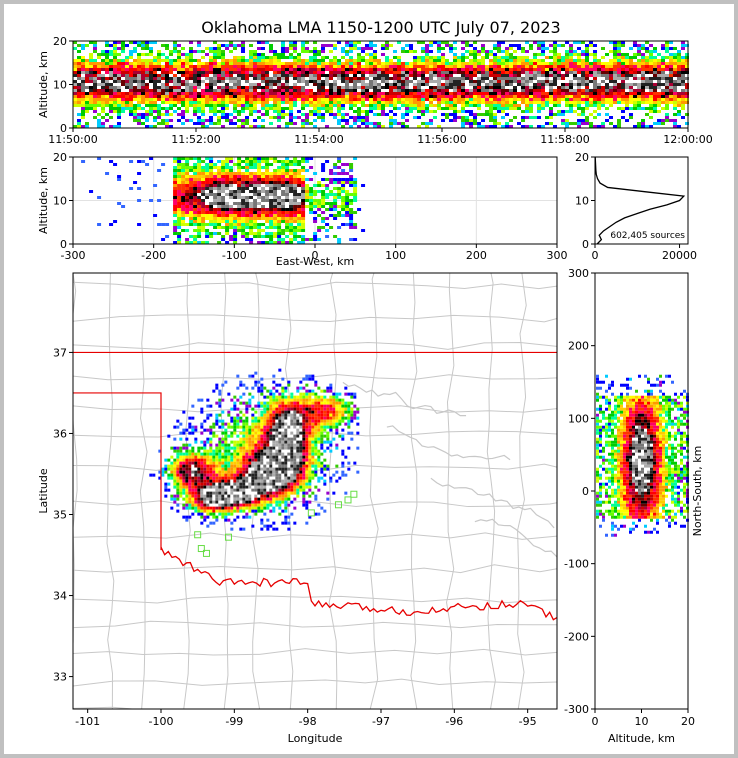 This screenshot has height=758, width=738. Describe the element at coordinates (578, 273) in the screenshot. I see `y-tick-label: 300` at that location.